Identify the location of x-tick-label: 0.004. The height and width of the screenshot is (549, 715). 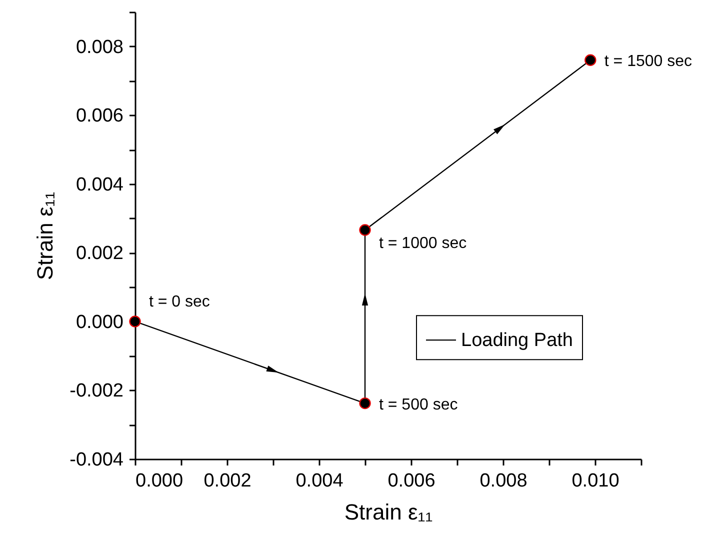
(320, 481).